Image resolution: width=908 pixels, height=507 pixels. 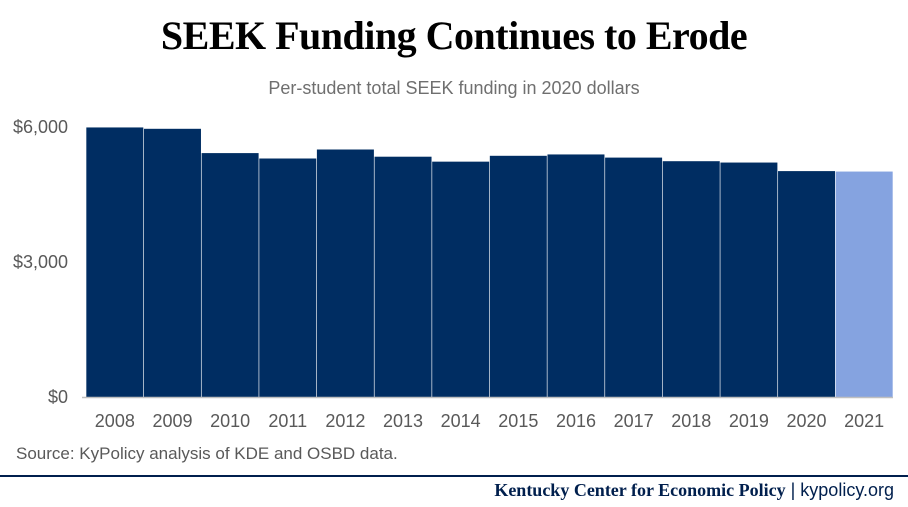 I want to click on x-tick-label: 2012, so click(x=345, y=421).